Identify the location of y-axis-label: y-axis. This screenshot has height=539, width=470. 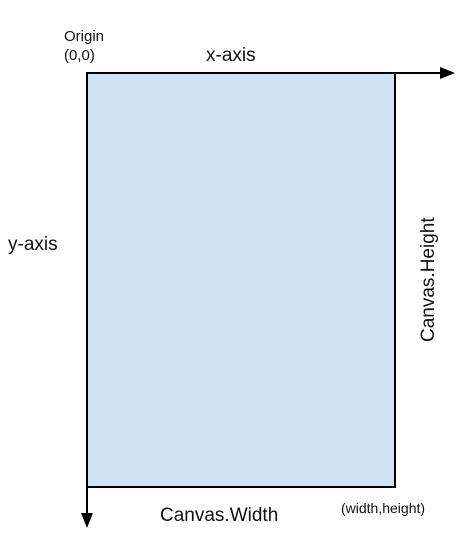
(33, 244).